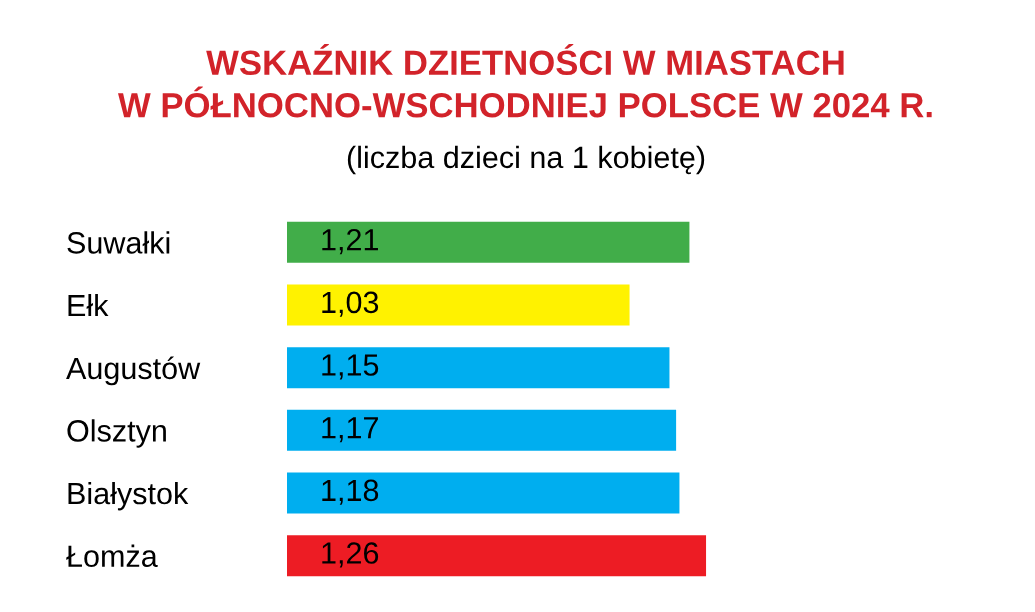 The height and width of the screenshot is (612, 1035). I want to click on data-label: 1,17, so click(350, 430).